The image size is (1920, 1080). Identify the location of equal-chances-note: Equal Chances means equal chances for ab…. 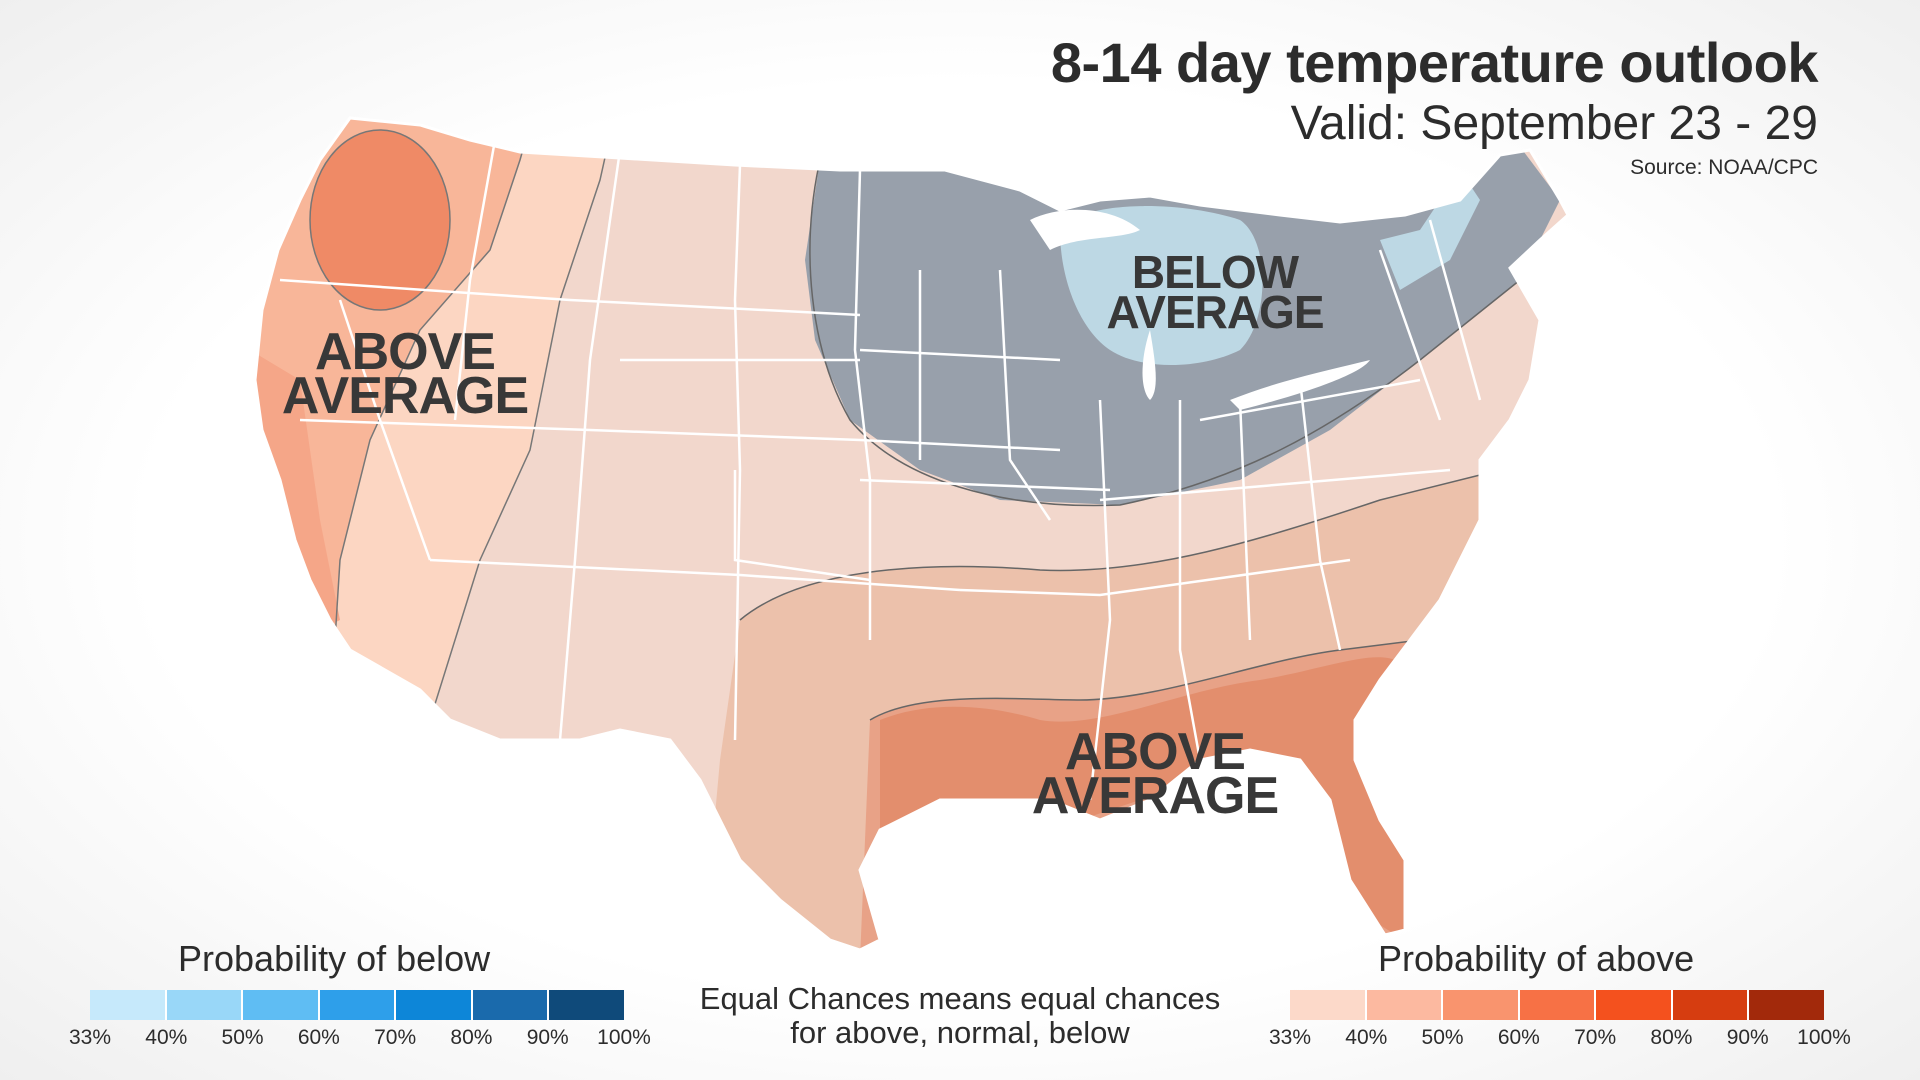
(960, 1015).